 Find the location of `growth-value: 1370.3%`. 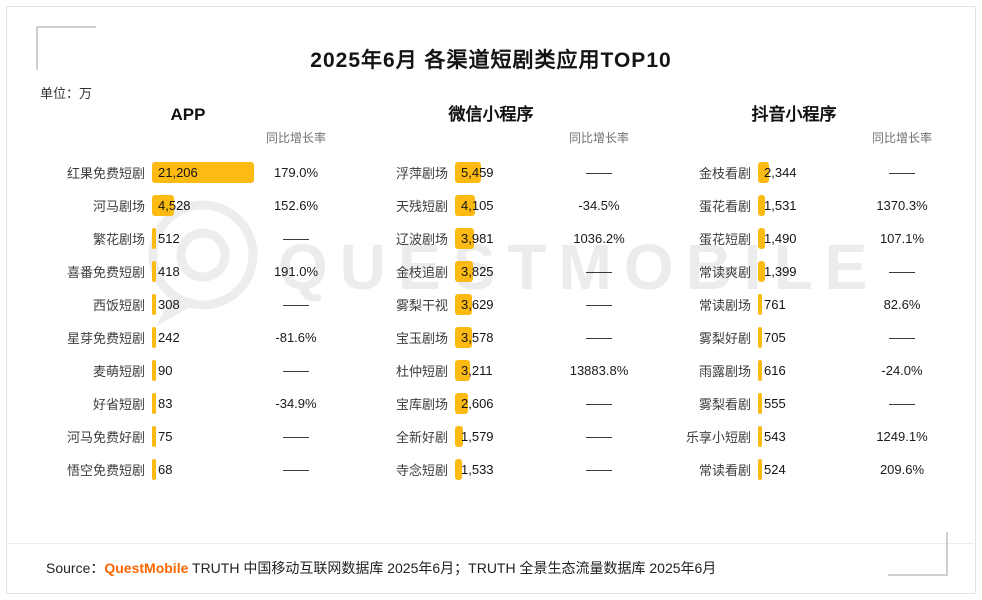

growth-value: 1370.3% is located at coordinates (902, 205).